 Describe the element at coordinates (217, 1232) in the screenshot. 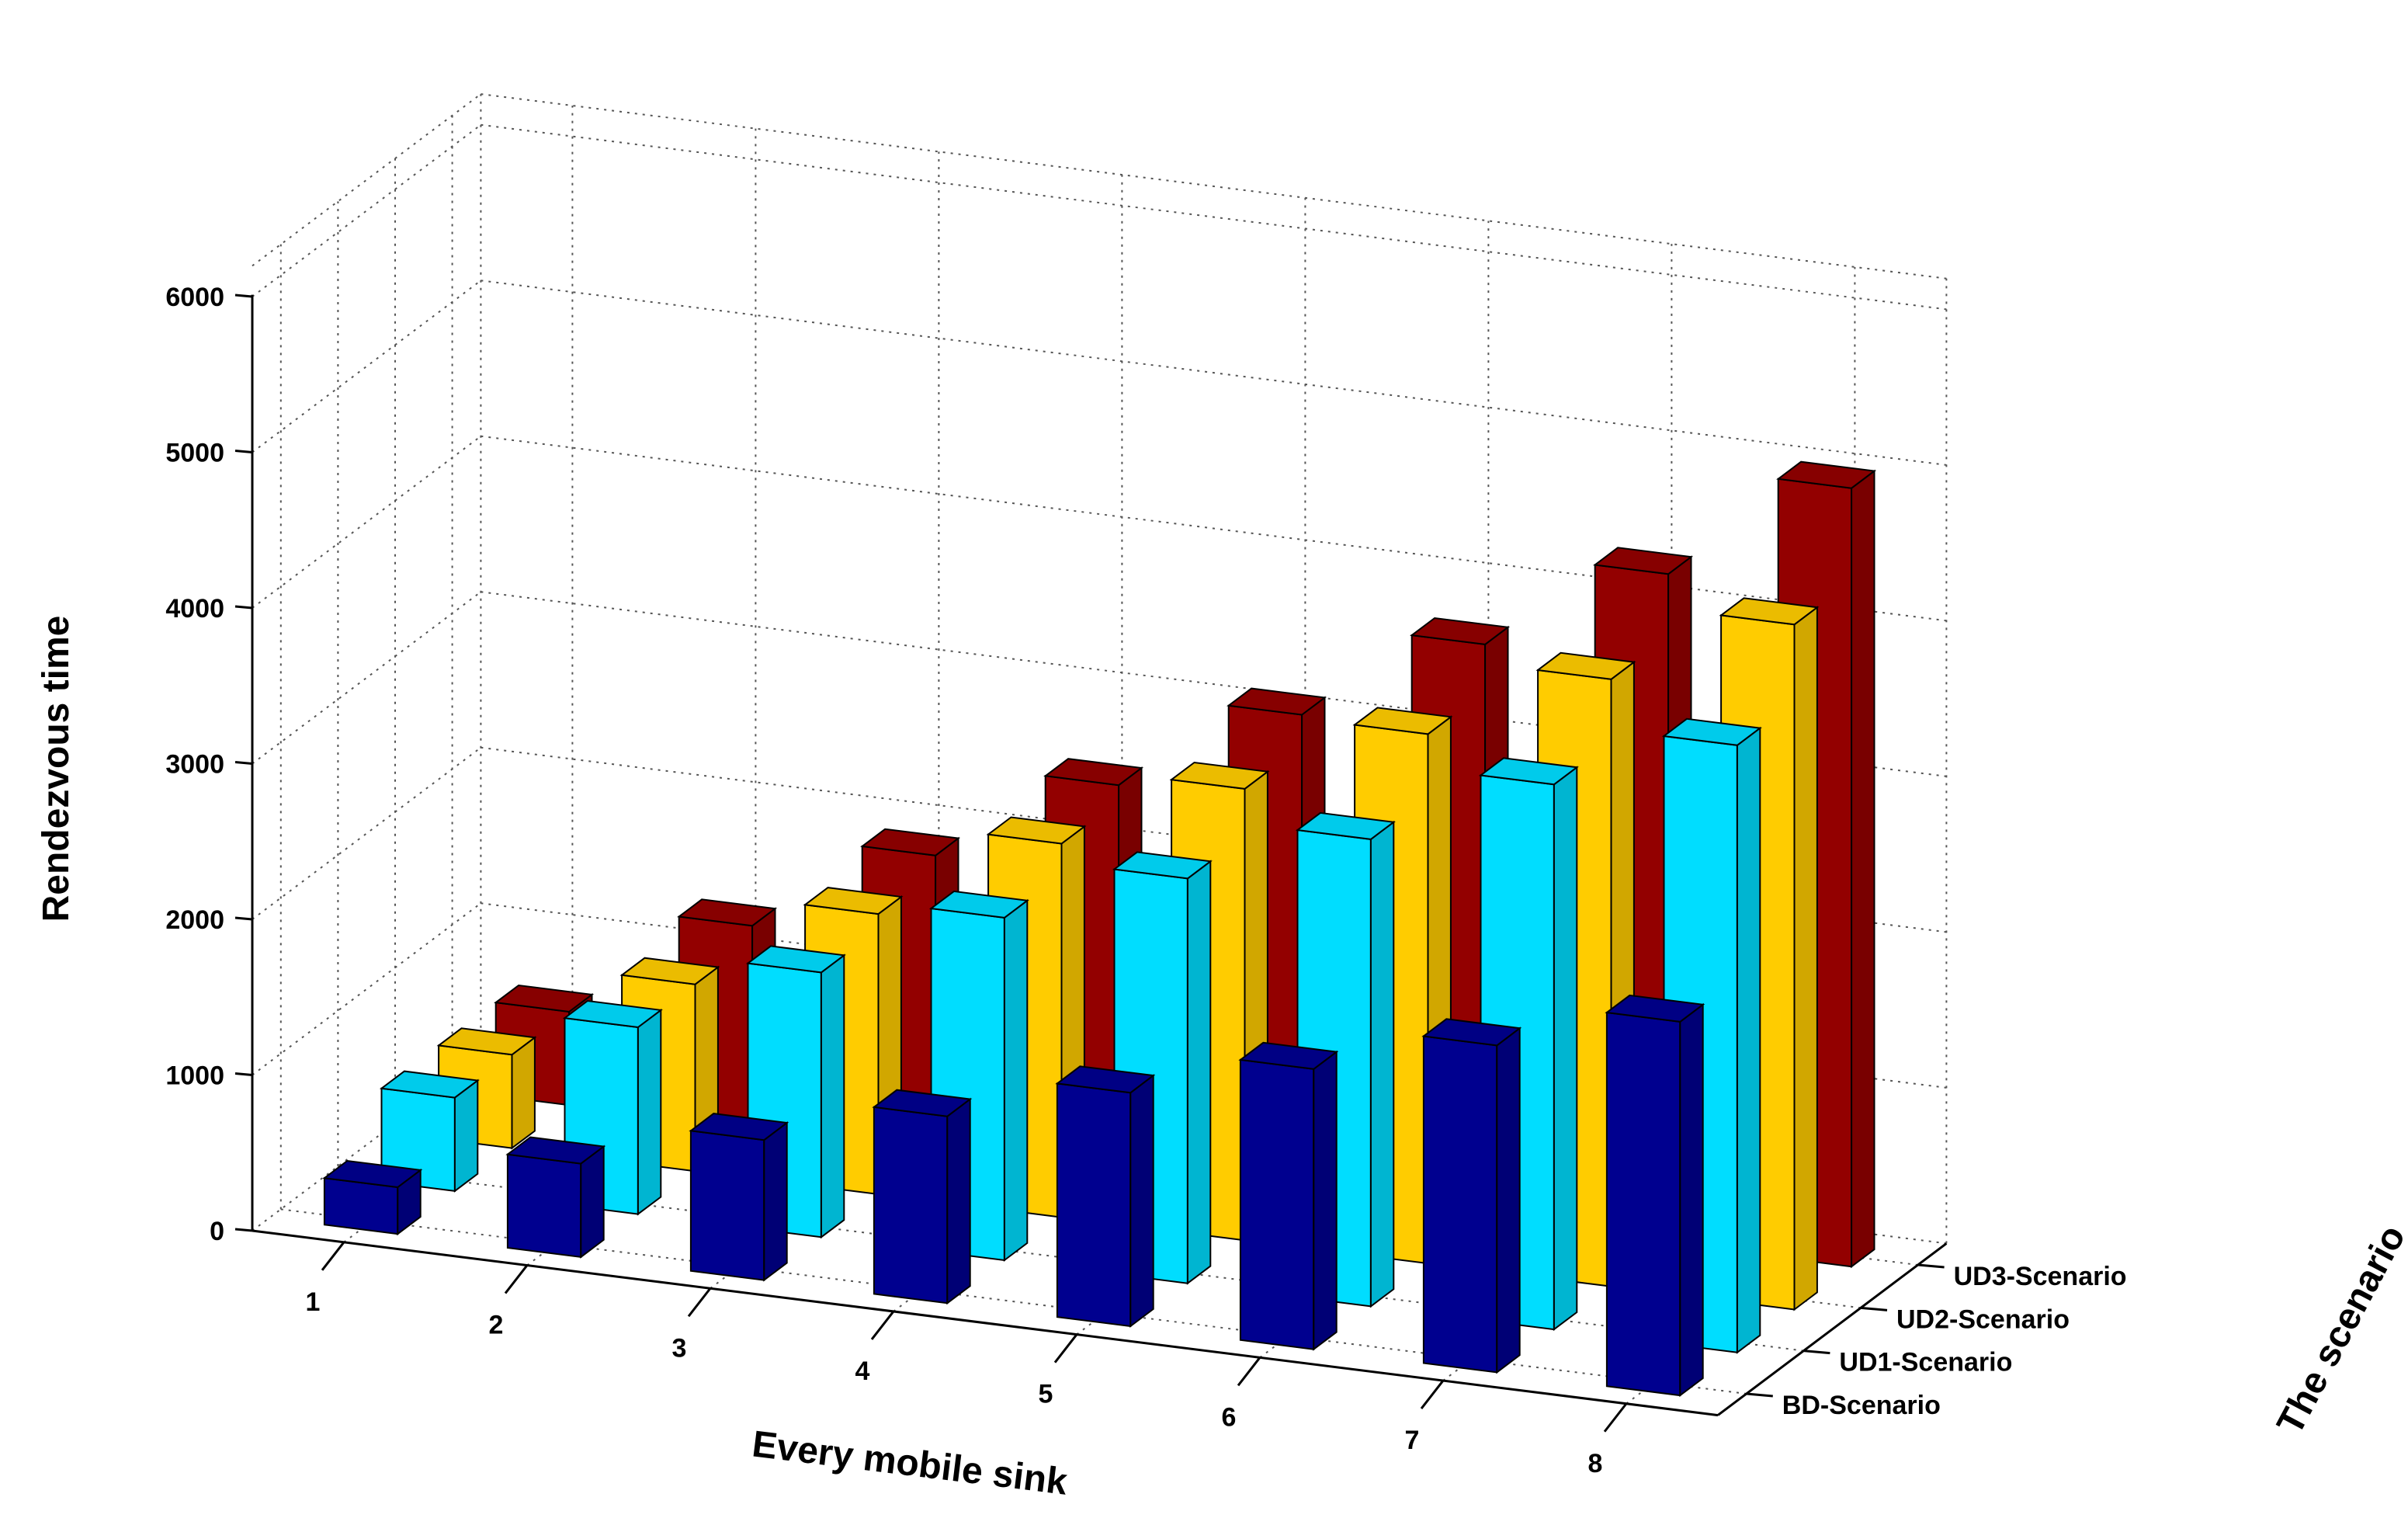

I see `z-tick-label: 0` at that location.